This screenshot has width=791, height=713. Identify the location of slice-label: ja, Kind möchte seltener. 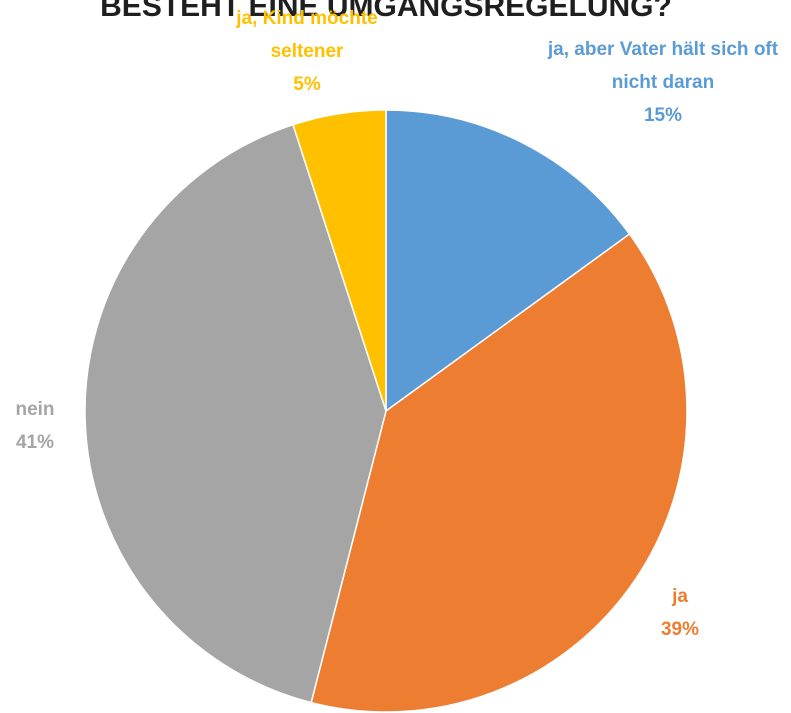
(307, 35).